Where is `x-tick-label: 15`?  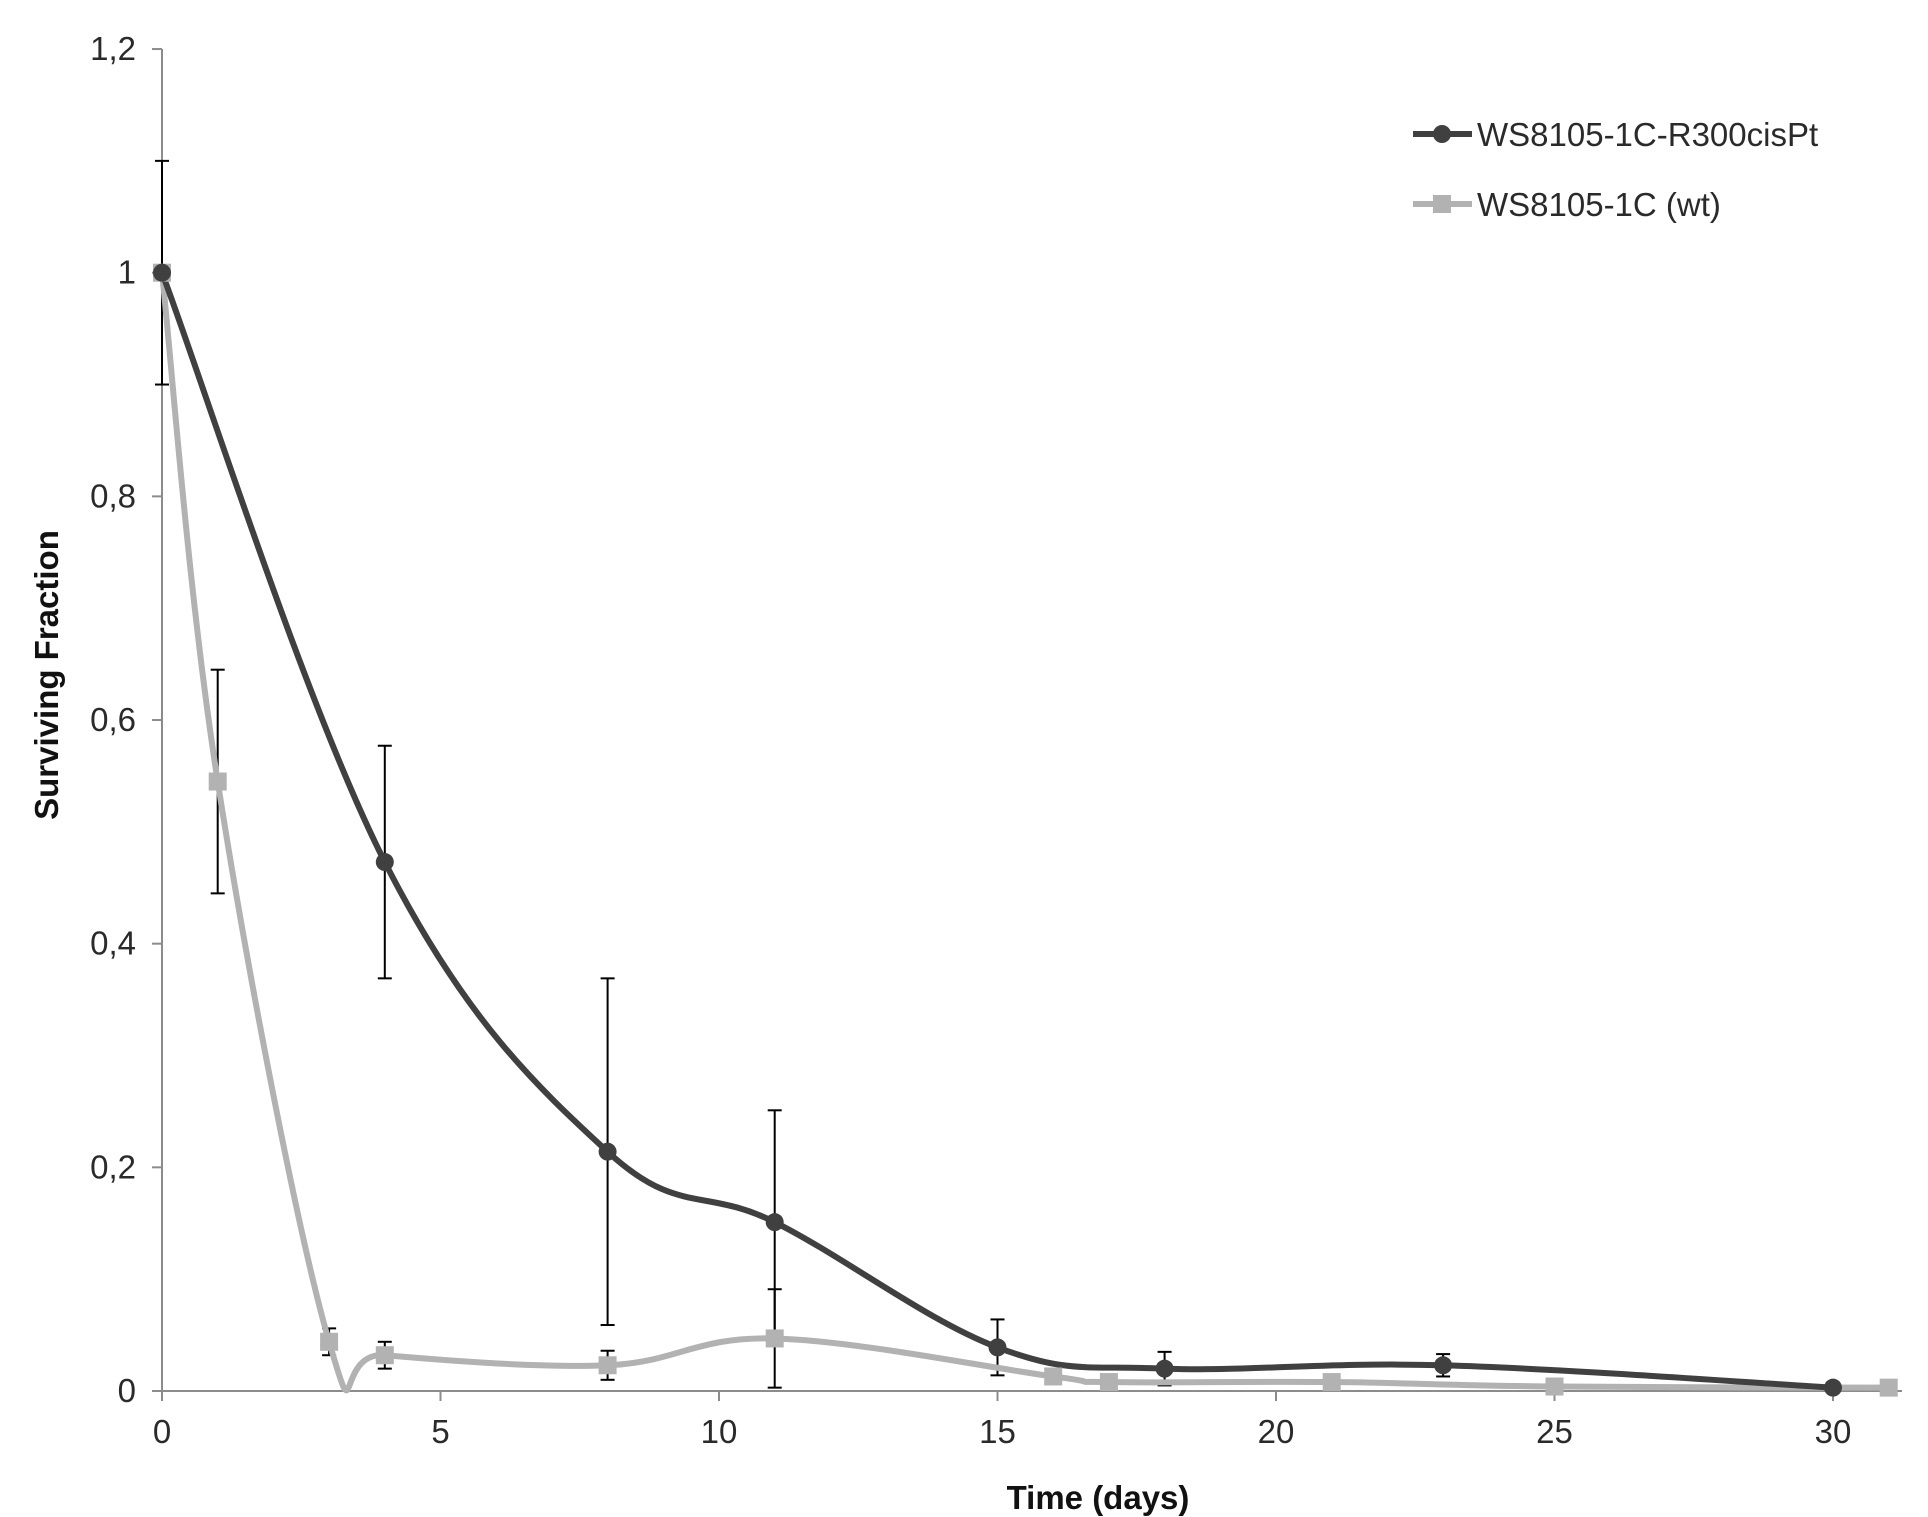 x-tick-label: 15 is located at coordinates (997, 1431).